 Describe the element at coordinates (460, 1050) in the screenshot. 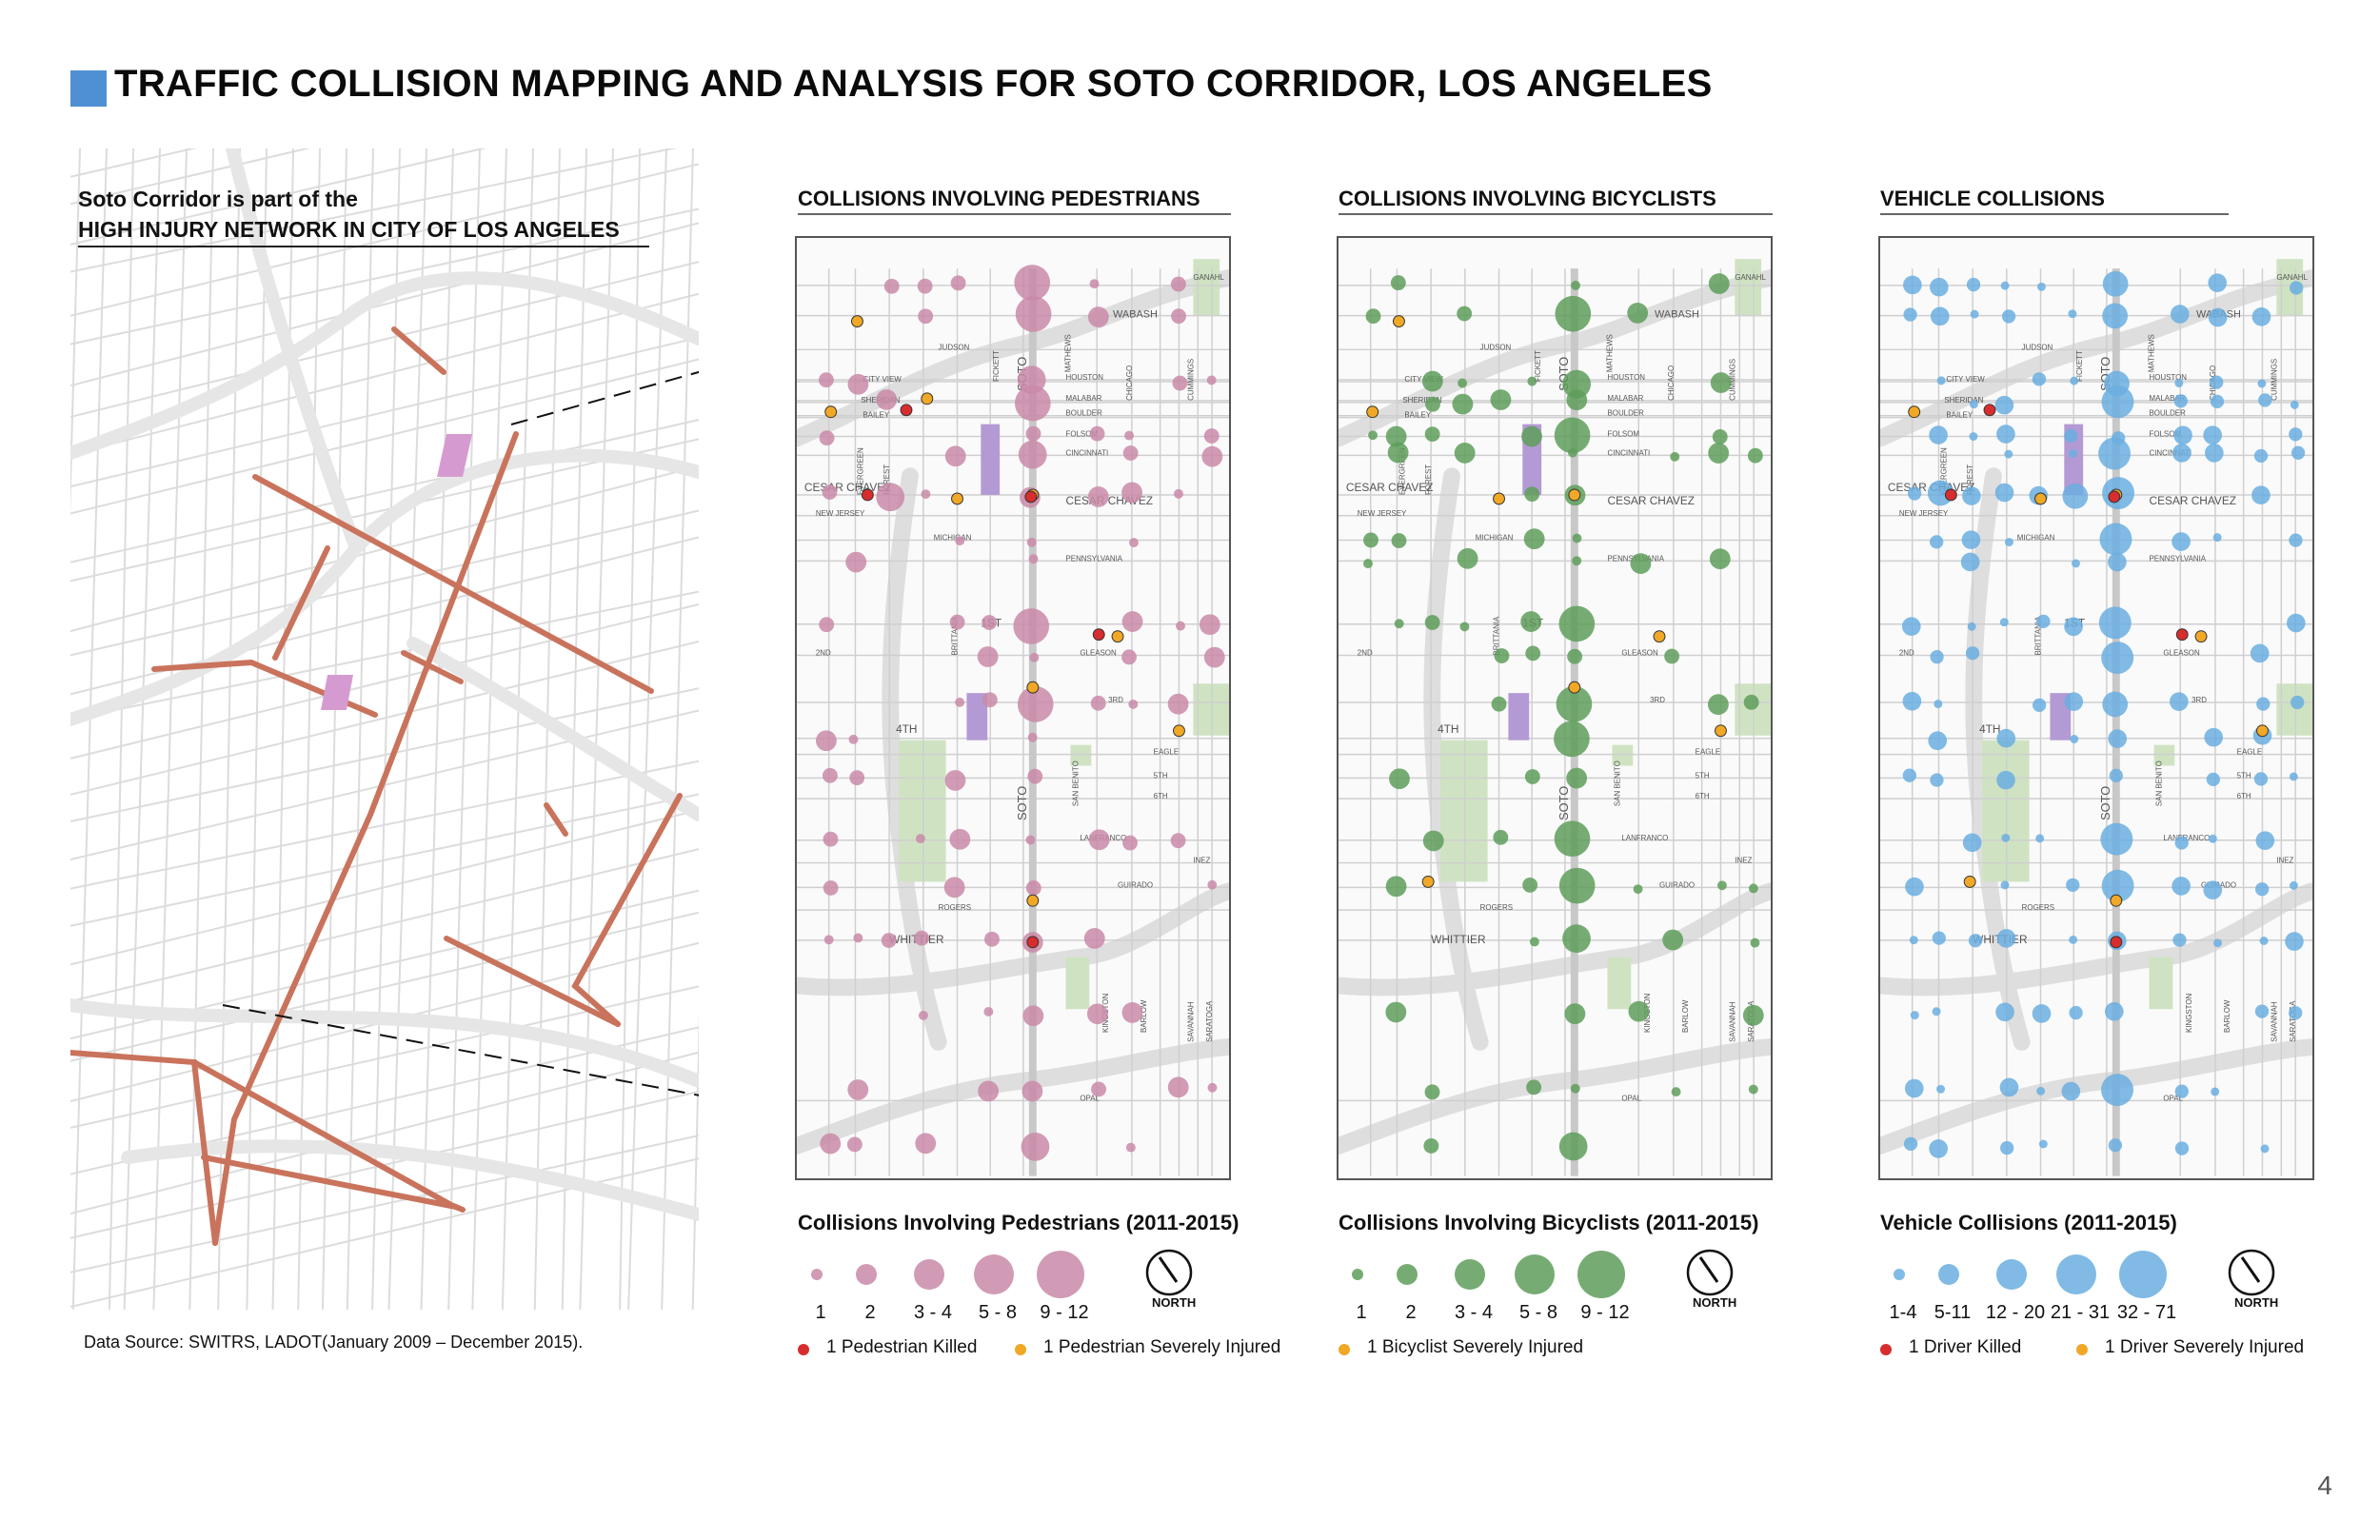

I see `callout-line` at that location.